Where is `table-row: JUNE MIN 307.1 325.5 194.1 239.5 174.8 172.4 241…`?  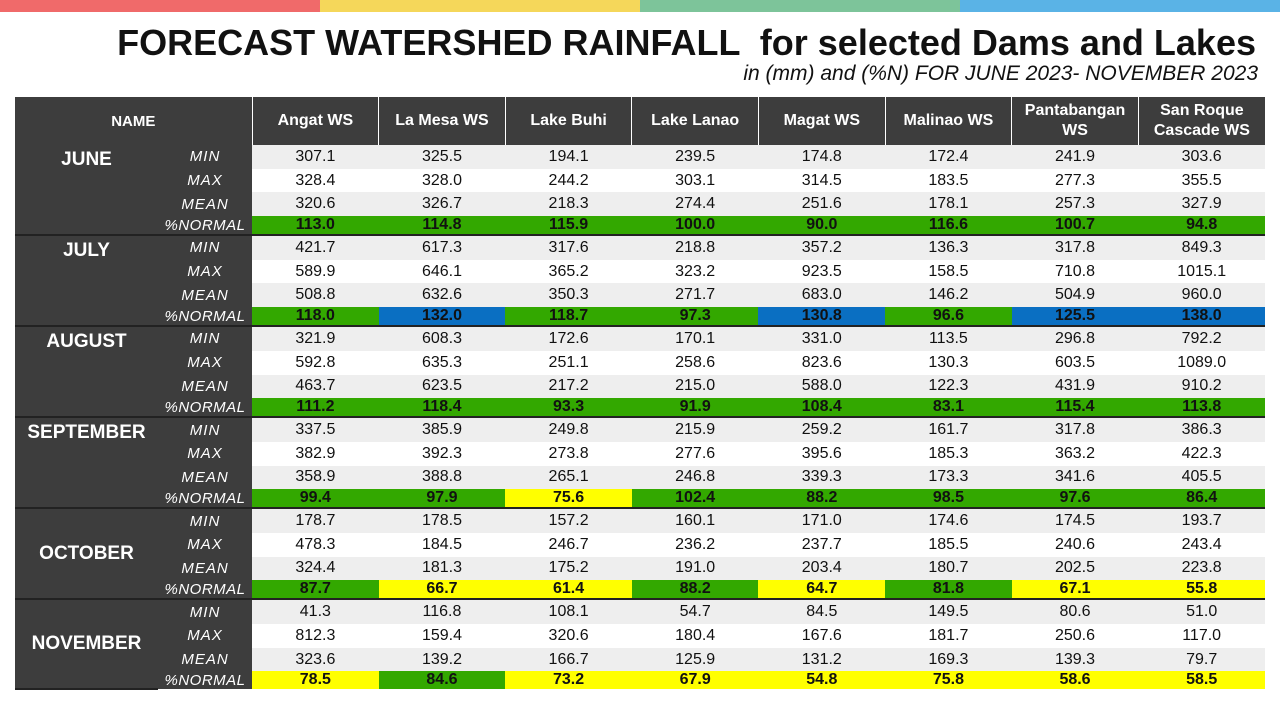
table-row: JUNE MIN 307.1 325.5 194.1 239.5 174.8 172.4 241… is located at coordinates (640, 191).